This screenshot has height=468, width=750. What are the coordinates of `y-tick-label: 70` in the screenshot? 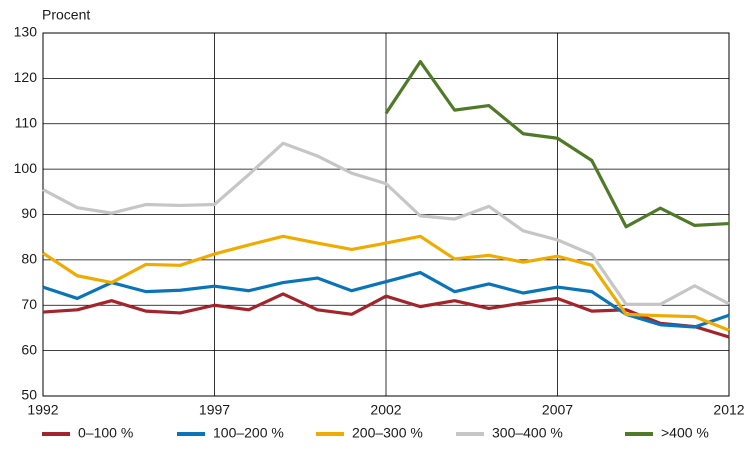 It's located at (29, 304).